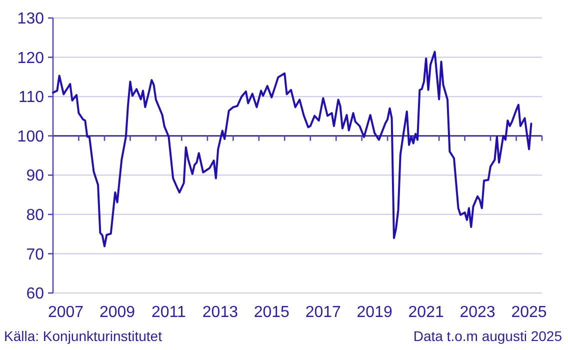 This screenshot has width=568, height=350. I want to click on y-tick-label: 70, so click(35, 255).